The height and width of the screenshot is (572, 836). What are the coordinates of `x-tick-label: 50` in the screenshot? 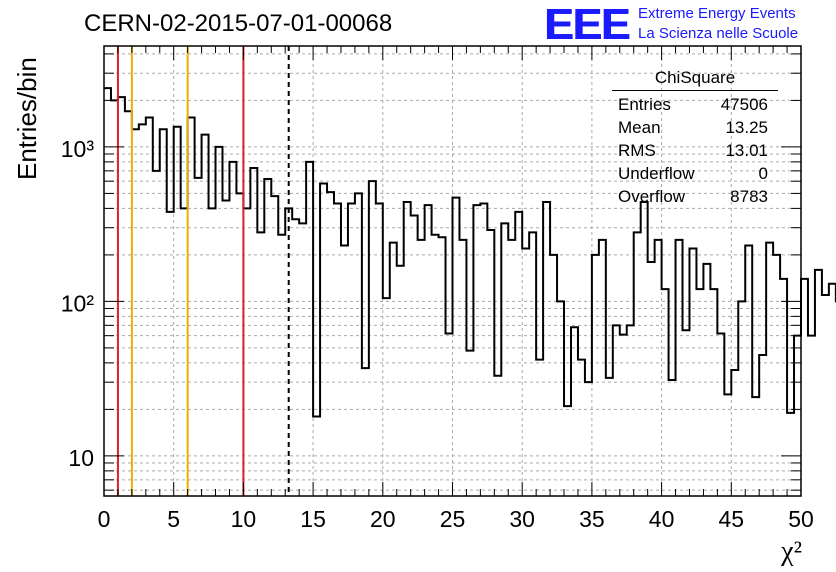 It's located at (801, 519).